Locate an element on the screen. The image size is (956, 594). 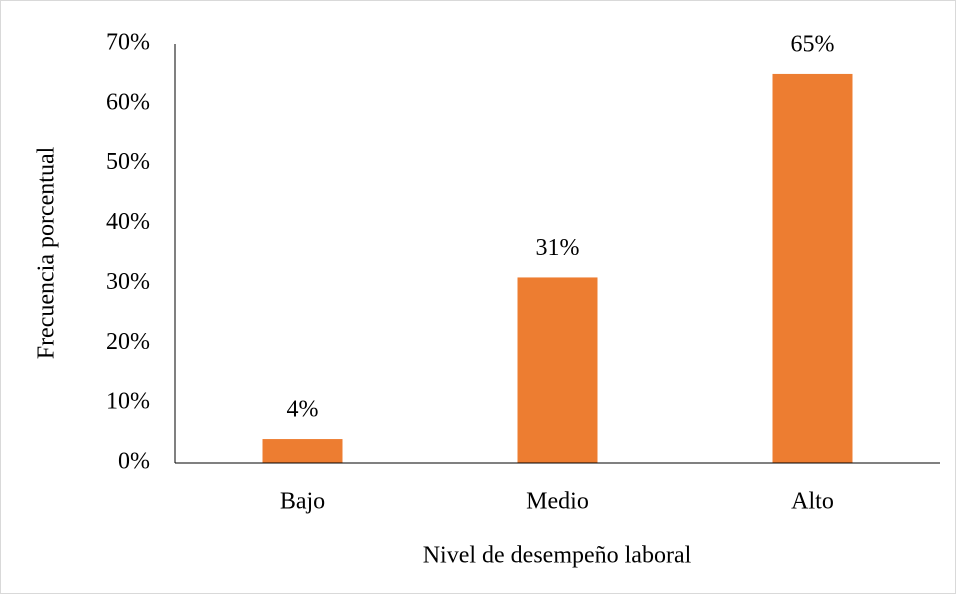
x-tick-label: Bajo is located at coordinates (302, 502).